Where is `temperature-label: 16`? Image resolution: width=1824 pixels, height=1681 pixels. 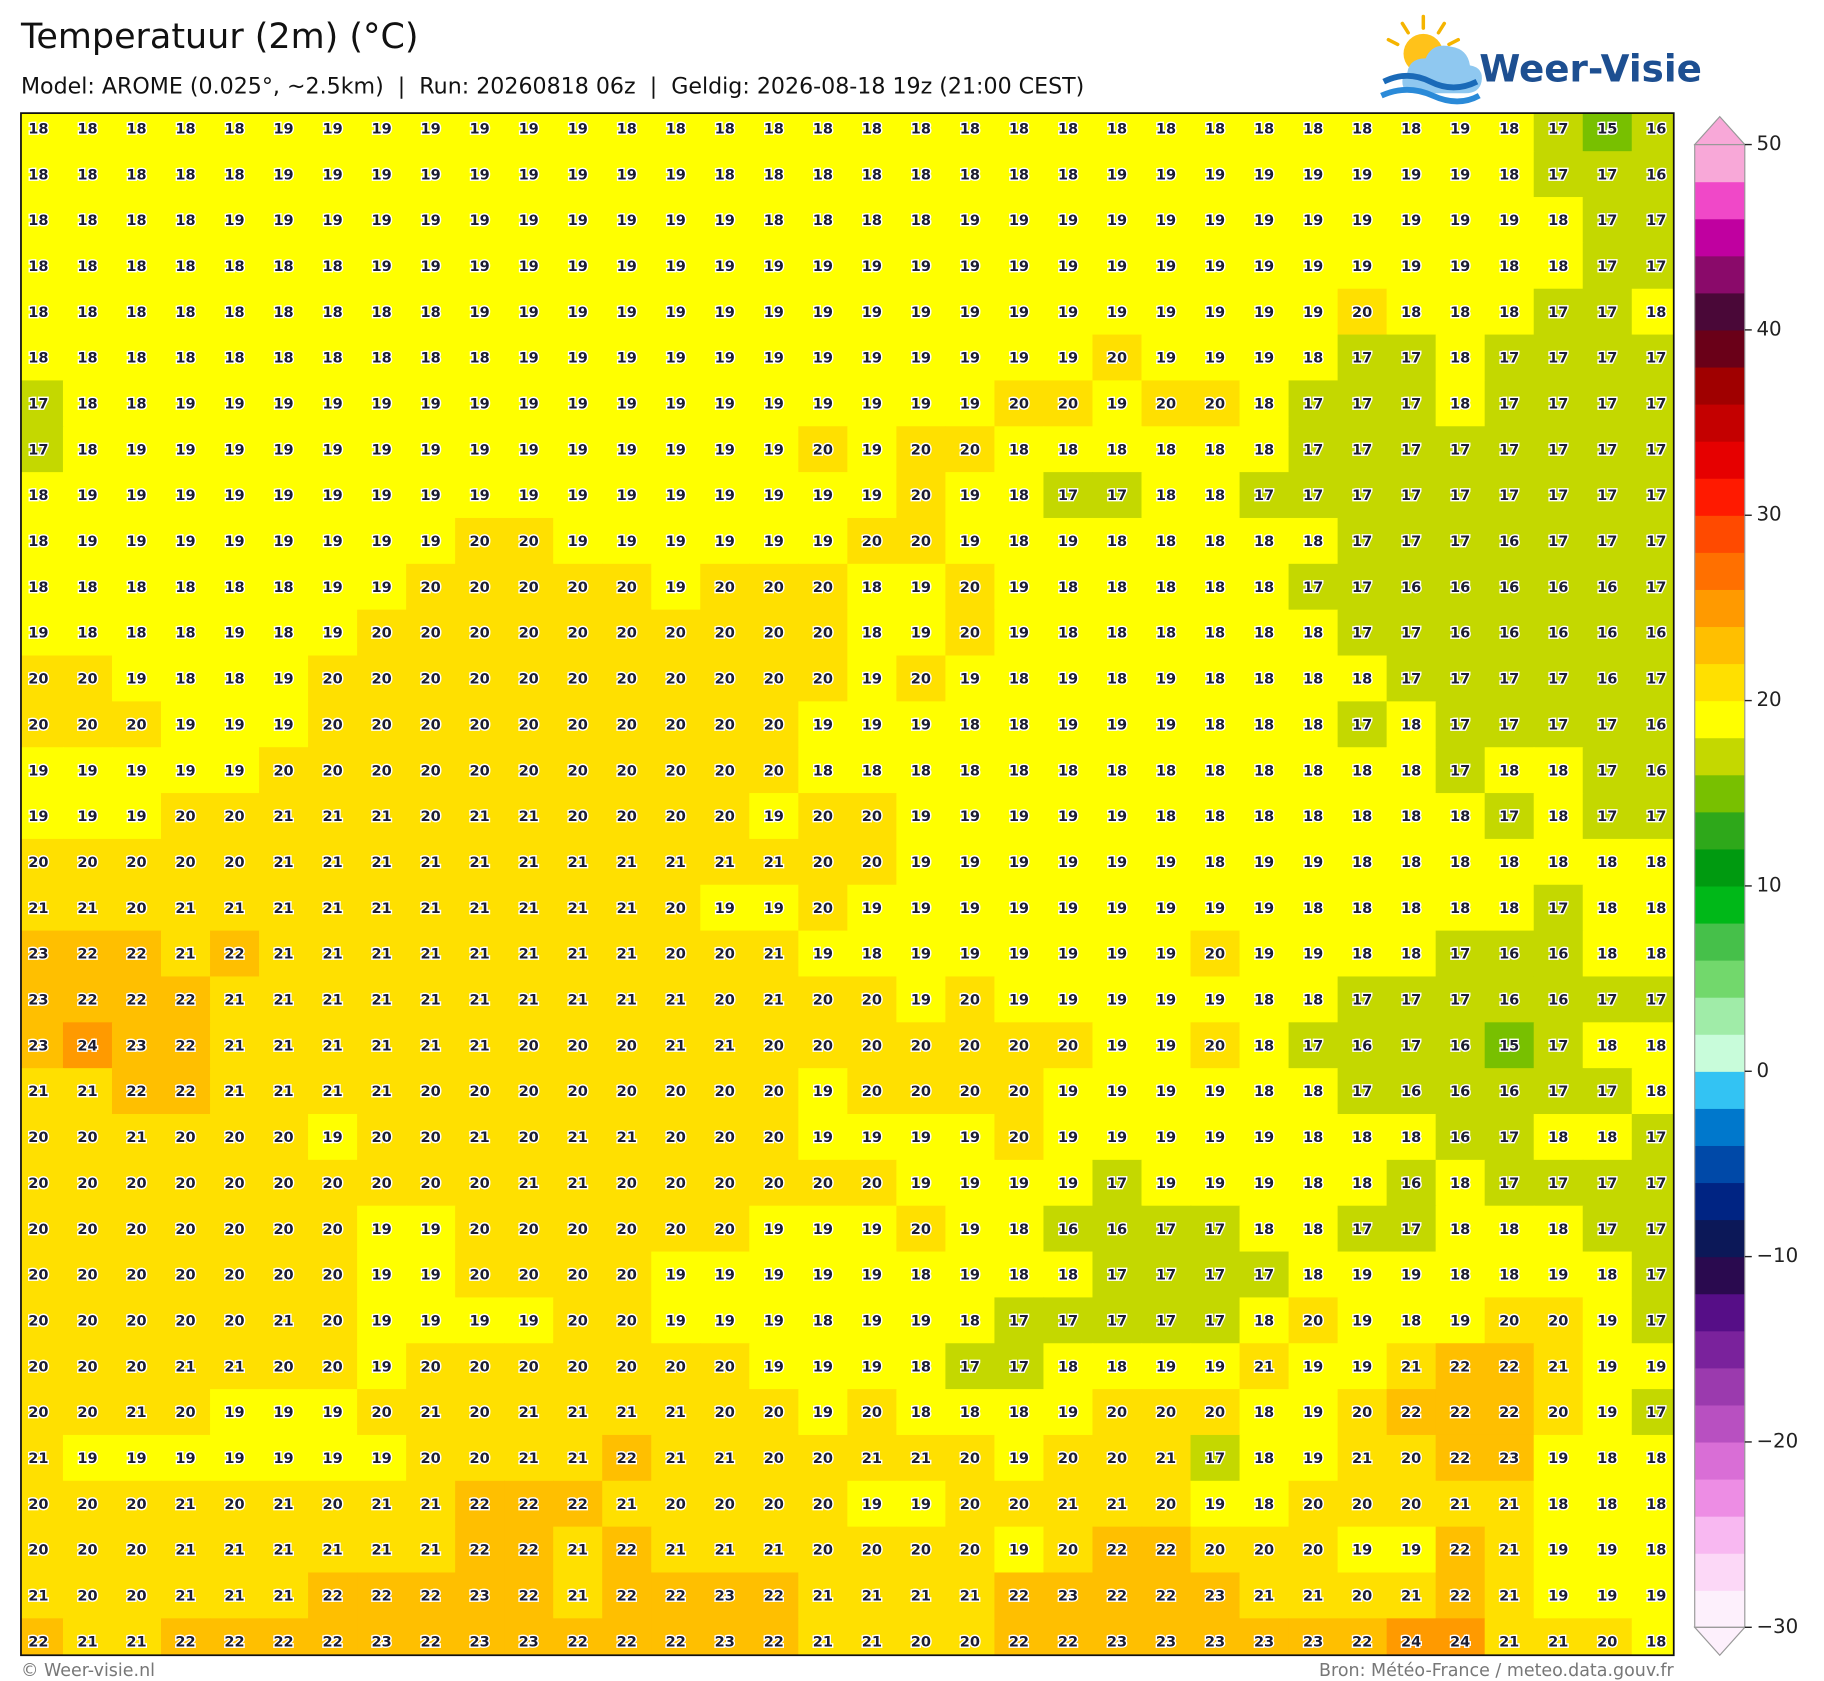 temperature-label: 16 is located at coordinates (1558, 954).